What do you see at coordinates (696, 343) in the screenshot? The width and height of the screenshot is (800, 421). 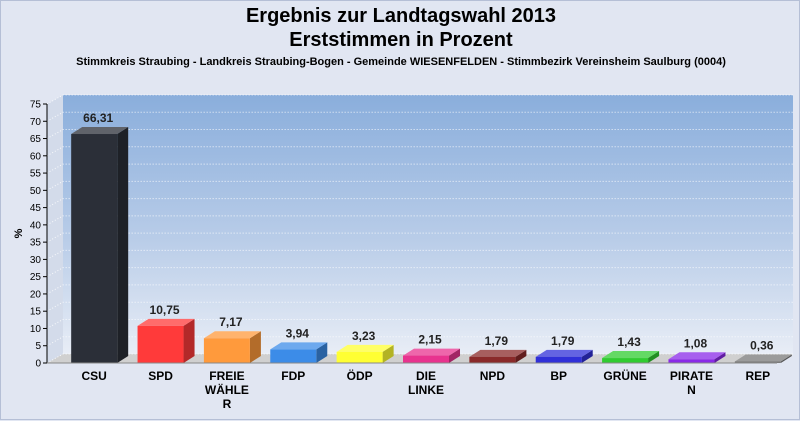 I see `data-label: 1,08` at bounding box center [696, 343].